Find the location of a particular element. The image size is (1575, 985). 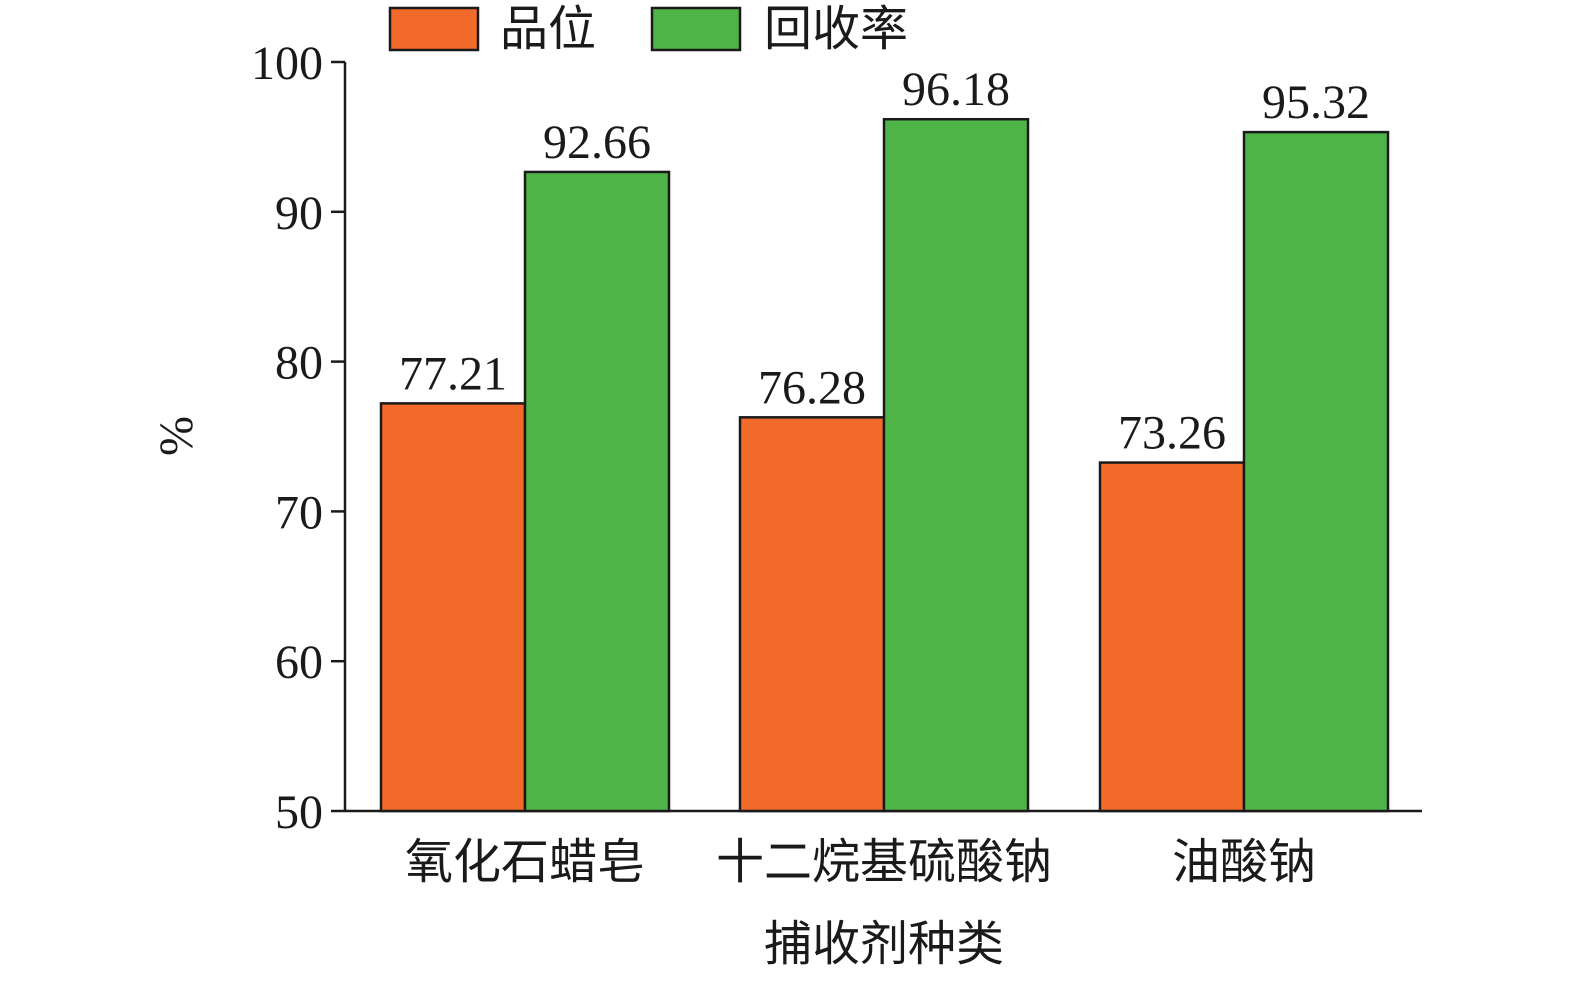

y-tick-label: 50 is located at coordinates (299, 812).